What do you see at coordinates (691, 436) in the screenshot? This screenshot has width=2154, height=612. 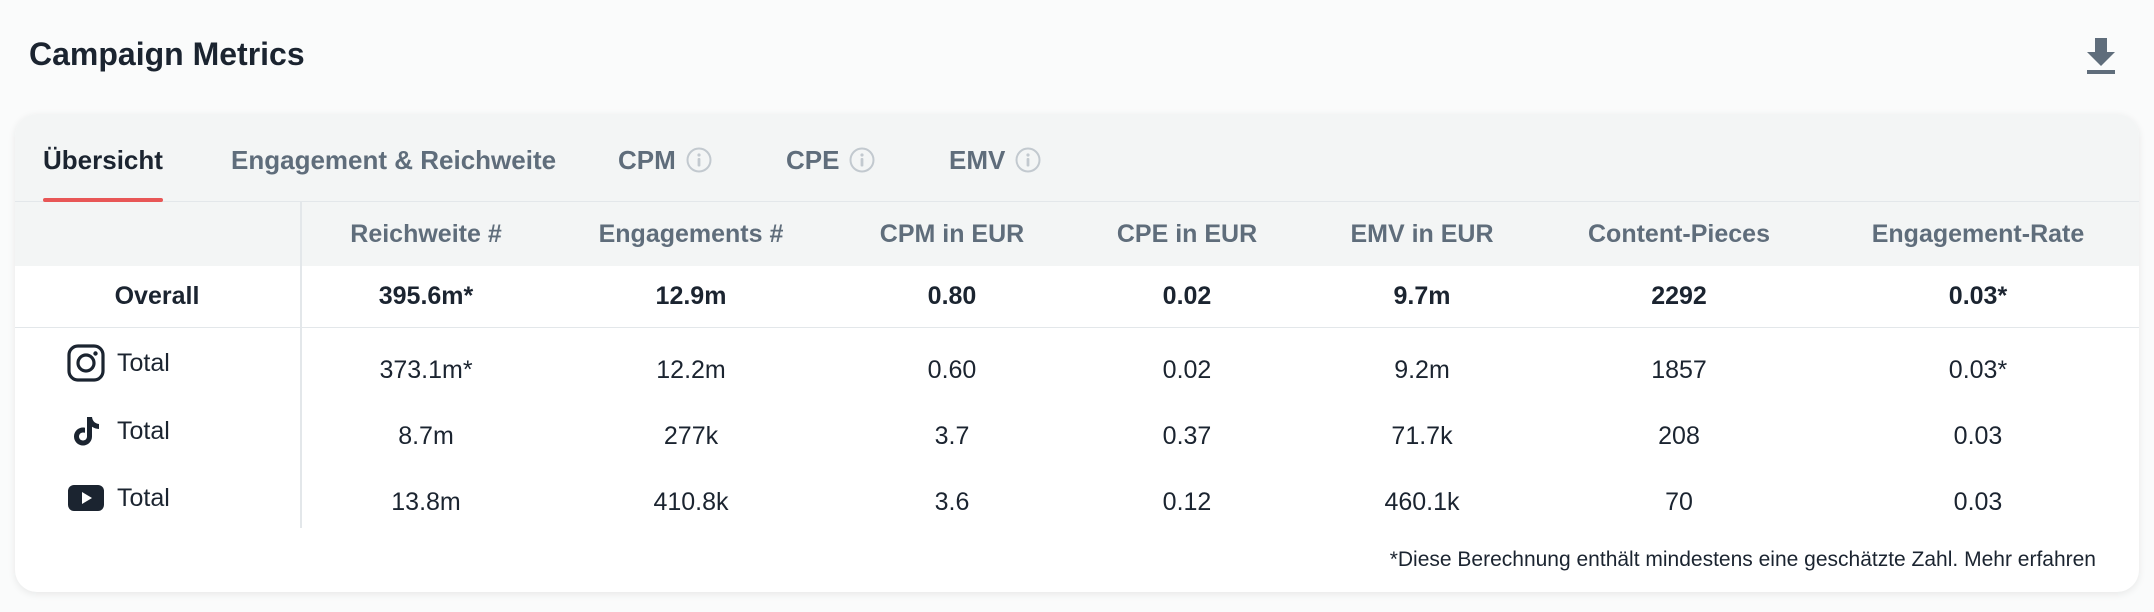 I see `table-cell: 277k` at bounding box center [691, 436].